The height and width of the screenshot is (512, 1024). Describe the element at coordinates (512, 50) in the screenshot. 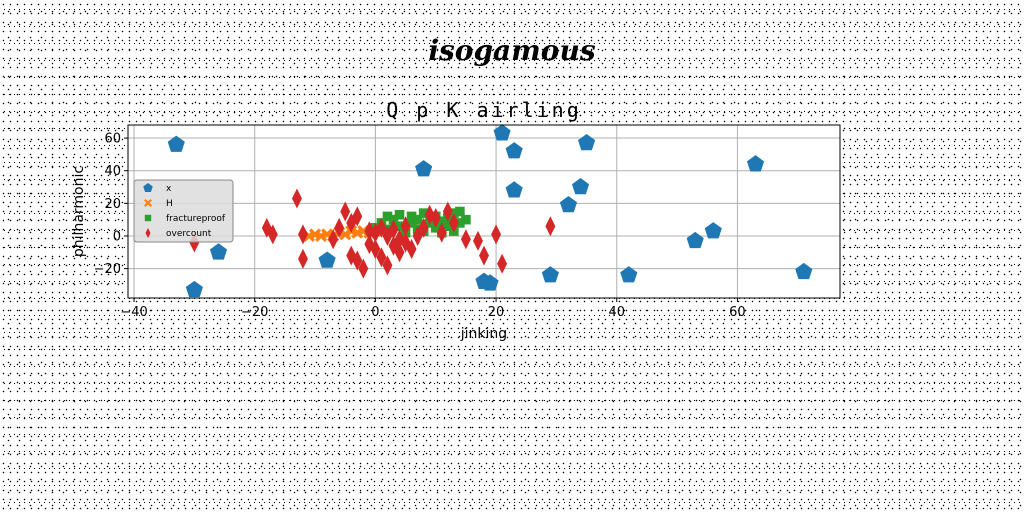

I see `page-title: isogamous` at that location.